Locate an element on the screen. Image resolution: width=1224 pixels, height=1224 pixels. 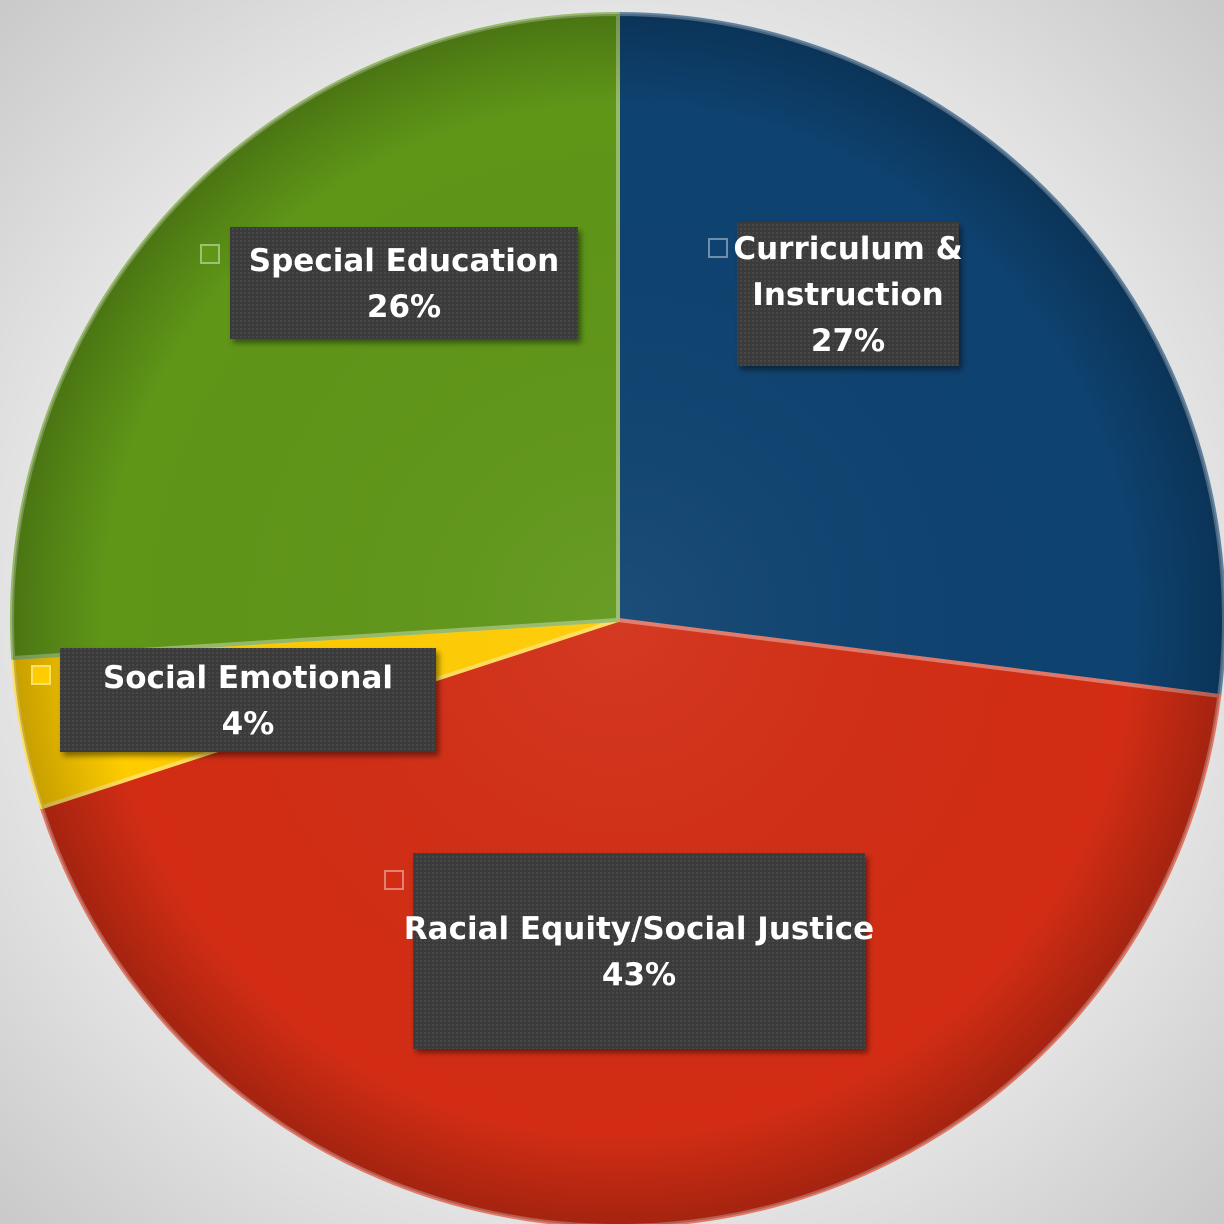
data-label-social-emotional: Social Emotional 4% is located at coordinates (233, 700).